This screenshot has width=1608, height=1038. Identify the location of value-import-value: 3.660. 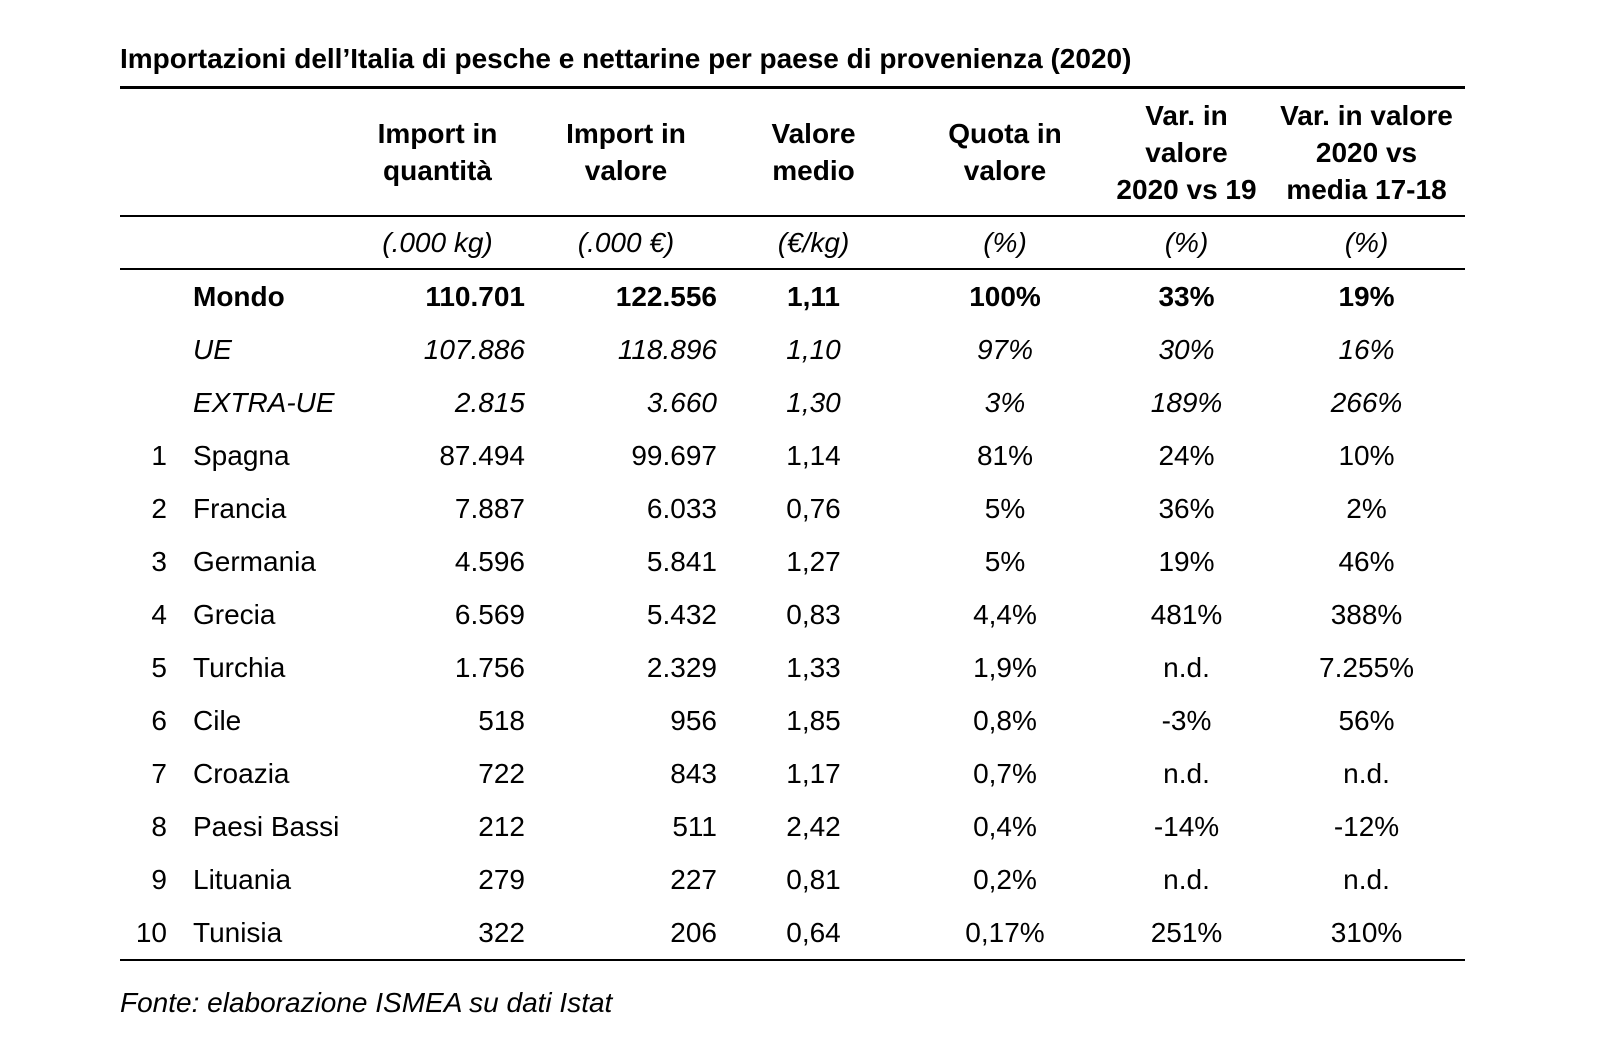
(681, 402).